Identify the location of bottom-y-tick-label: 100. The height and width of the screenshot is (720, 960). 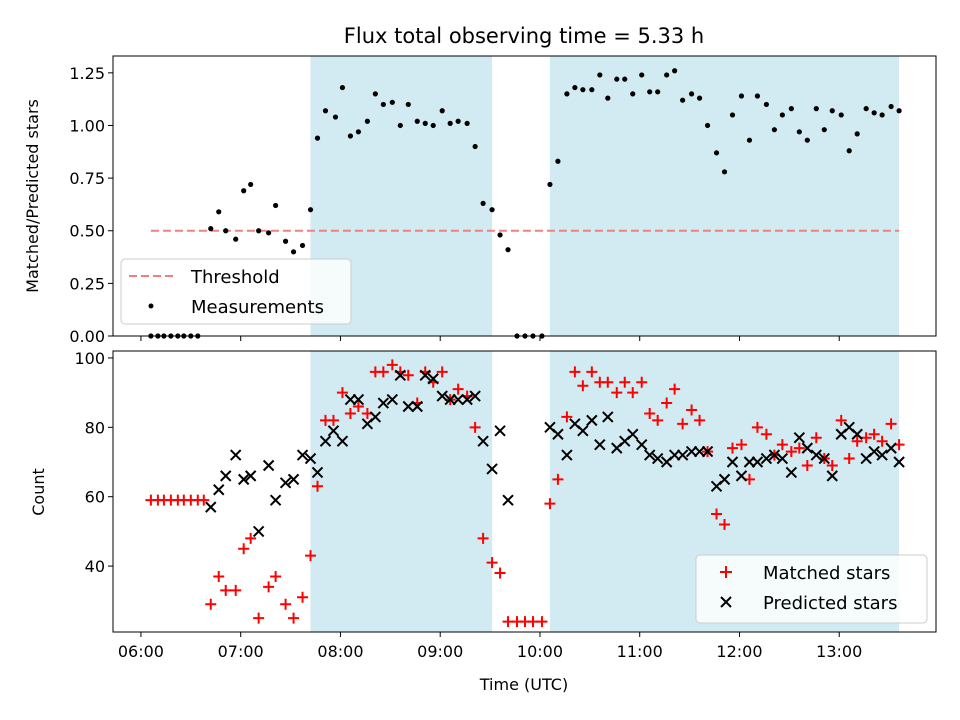
(89, 358).